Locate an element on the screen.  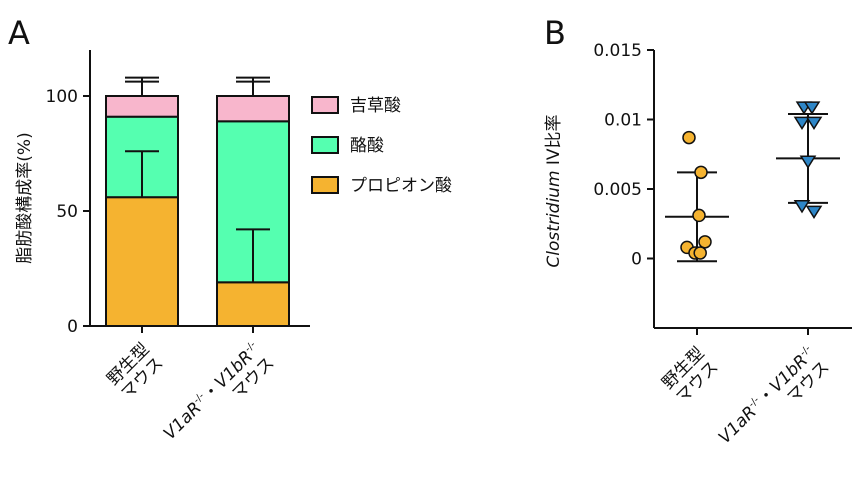
y-tick-label: 0.005 is located at coordinates (617, 190).